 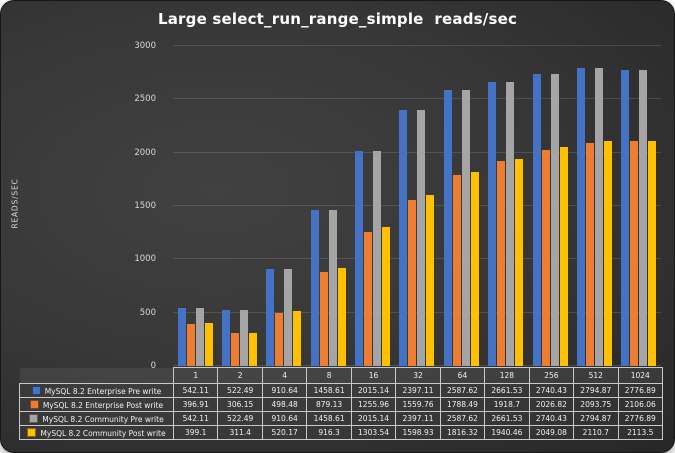 What do you see at coordinates (418, 432) in the screenshot?
I see `value-cell: 1598.93` at bounding box center [418, 432].